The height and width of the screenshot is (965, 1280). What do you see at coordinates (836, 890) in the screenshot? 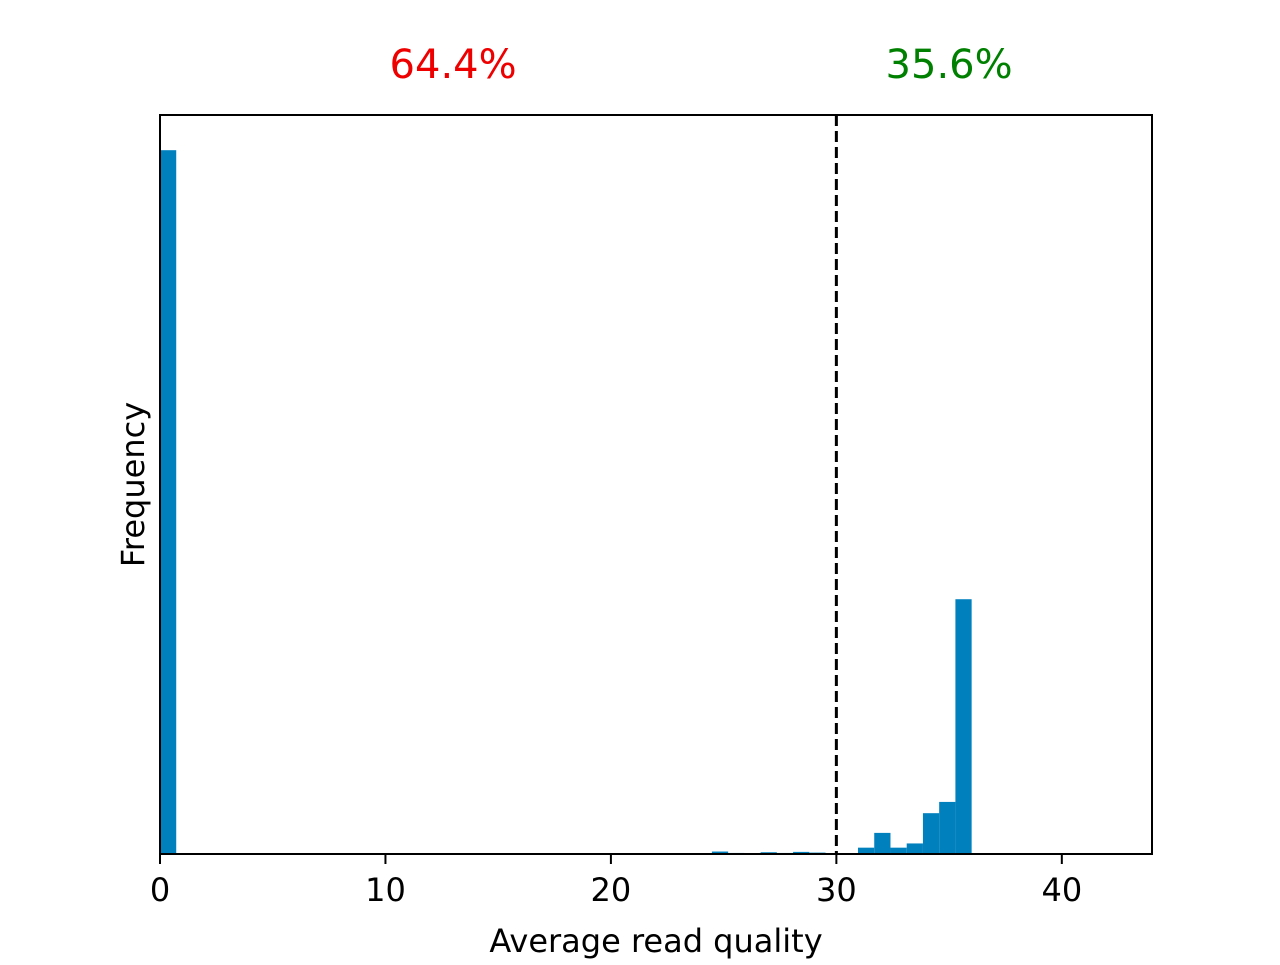
I see `x-tick-label: 30` at bounding box center [836, 890].